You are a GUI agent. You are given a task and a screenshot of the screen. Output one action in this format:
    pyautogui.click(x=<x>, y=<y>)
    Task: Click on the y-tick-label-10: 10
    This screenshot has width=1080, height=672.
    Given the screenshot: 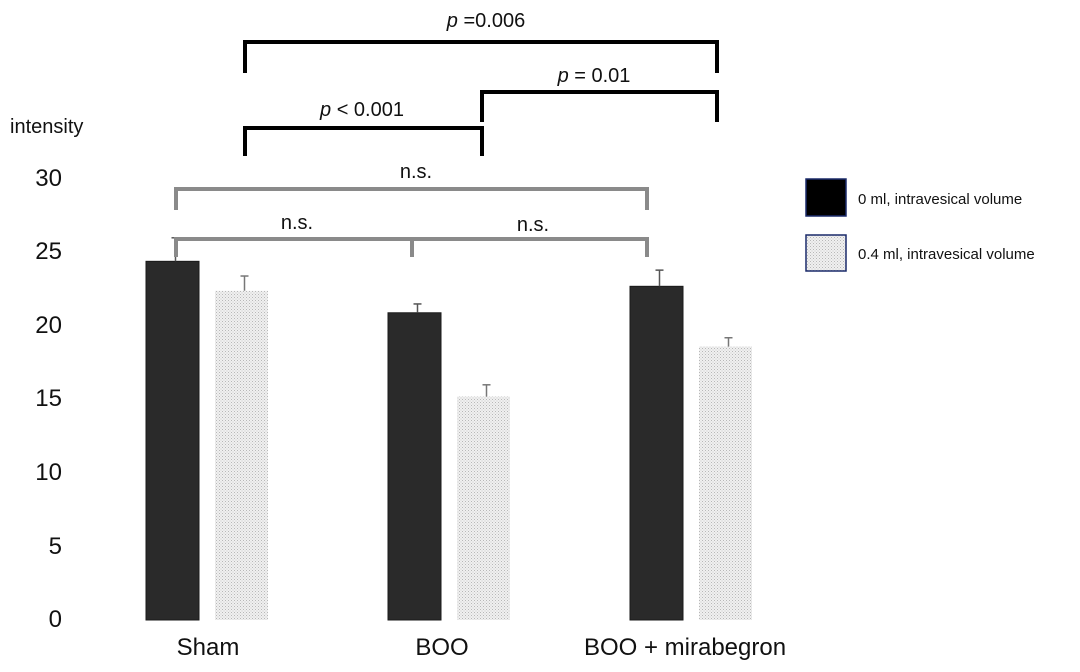 What is the action you would take?
    pyautogui.click(x=48, y=472)
    